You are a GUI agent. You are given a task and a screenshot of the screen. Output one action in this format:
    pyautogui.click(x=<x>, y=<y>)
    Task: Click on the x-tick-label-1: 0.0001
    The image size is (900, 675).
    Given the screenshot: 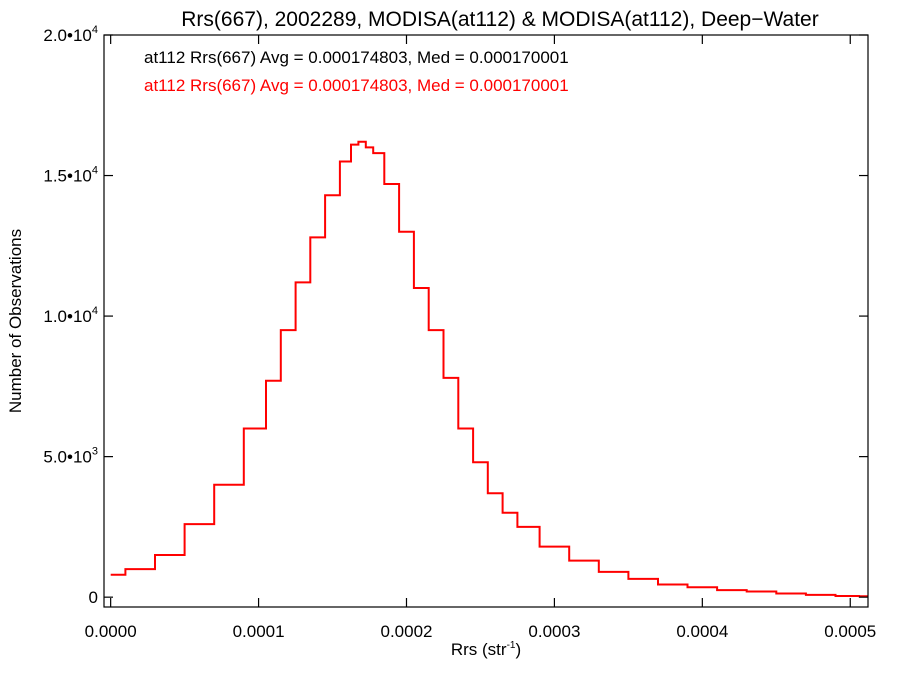 What is the action you would take?
    pyautogui.click(x=259, y=631)
    